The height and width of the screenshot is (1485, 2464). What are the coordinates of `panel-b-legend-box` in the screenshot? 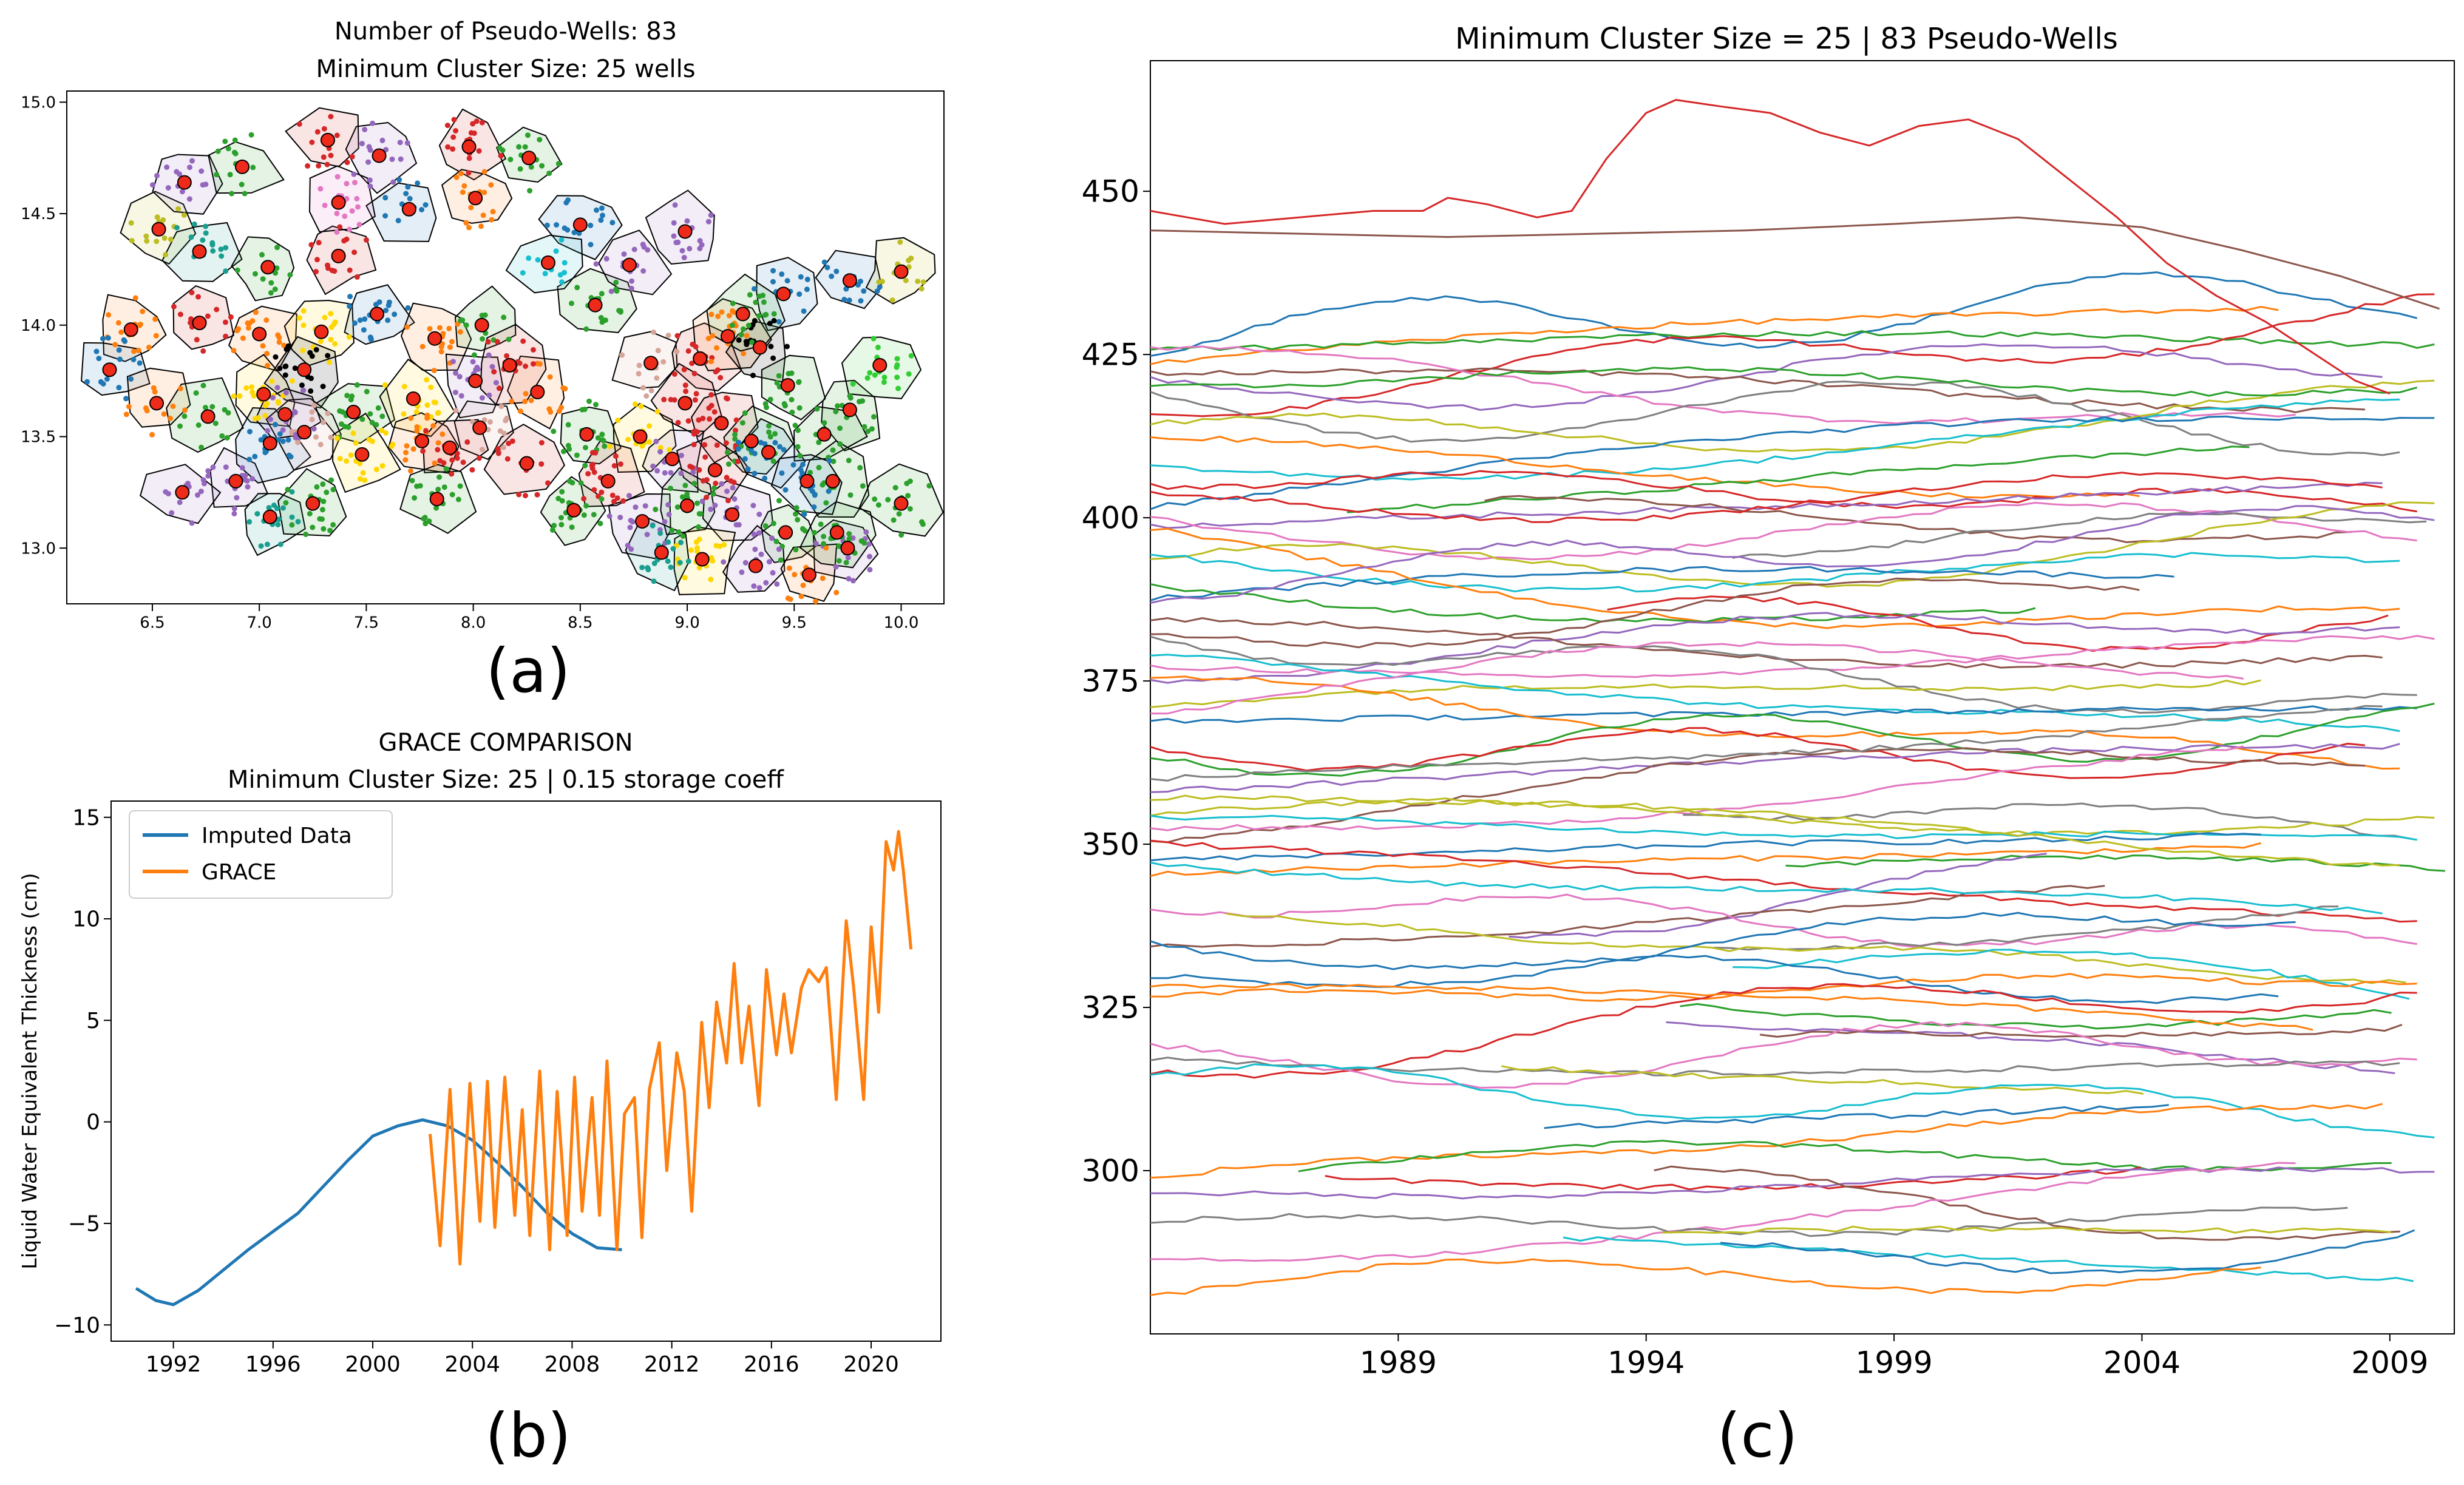 It's located at (261, 854).